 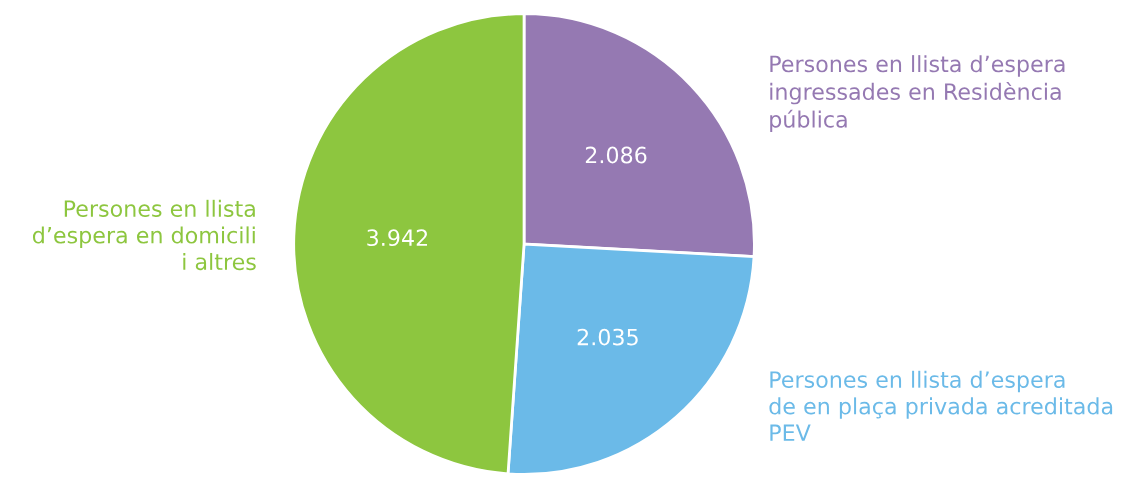 I want to click on slice-label: Persones en llista d’espera de en plaça privada acreditada PEV, so click(x=941, y=405).